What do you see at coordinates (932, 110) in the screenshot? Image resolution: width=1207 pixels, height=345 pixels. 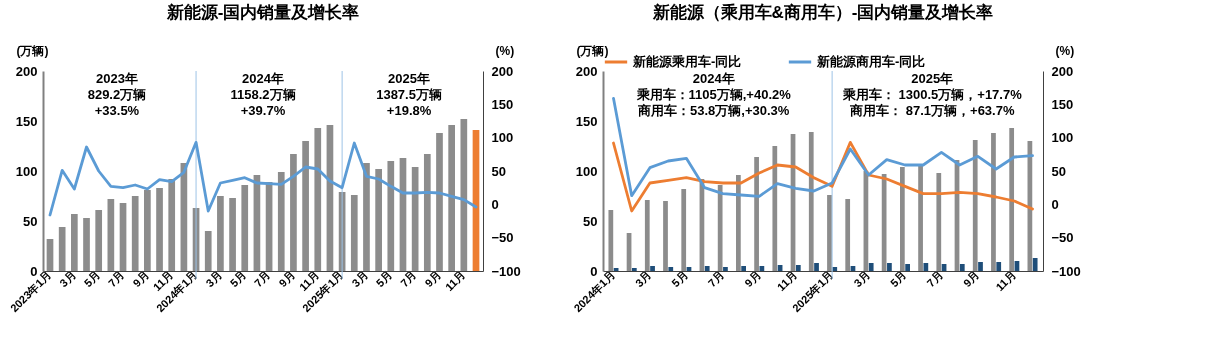 I see `annotation: 商用车： 87.1万辆，+63.7%` at bounding box center [932, 110].